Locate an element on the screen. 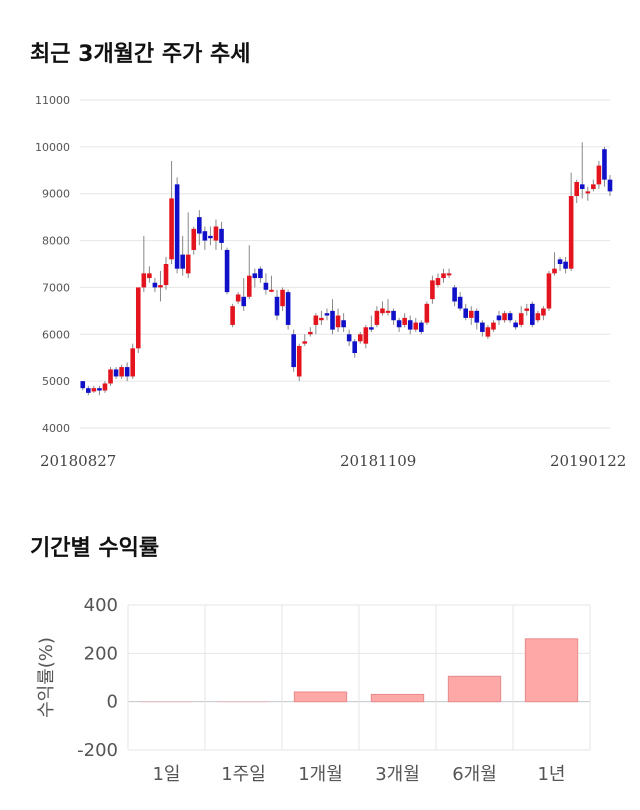 The image size is (640, 810). x-tick-label: 1주일 is located at coordinates (243, 774).